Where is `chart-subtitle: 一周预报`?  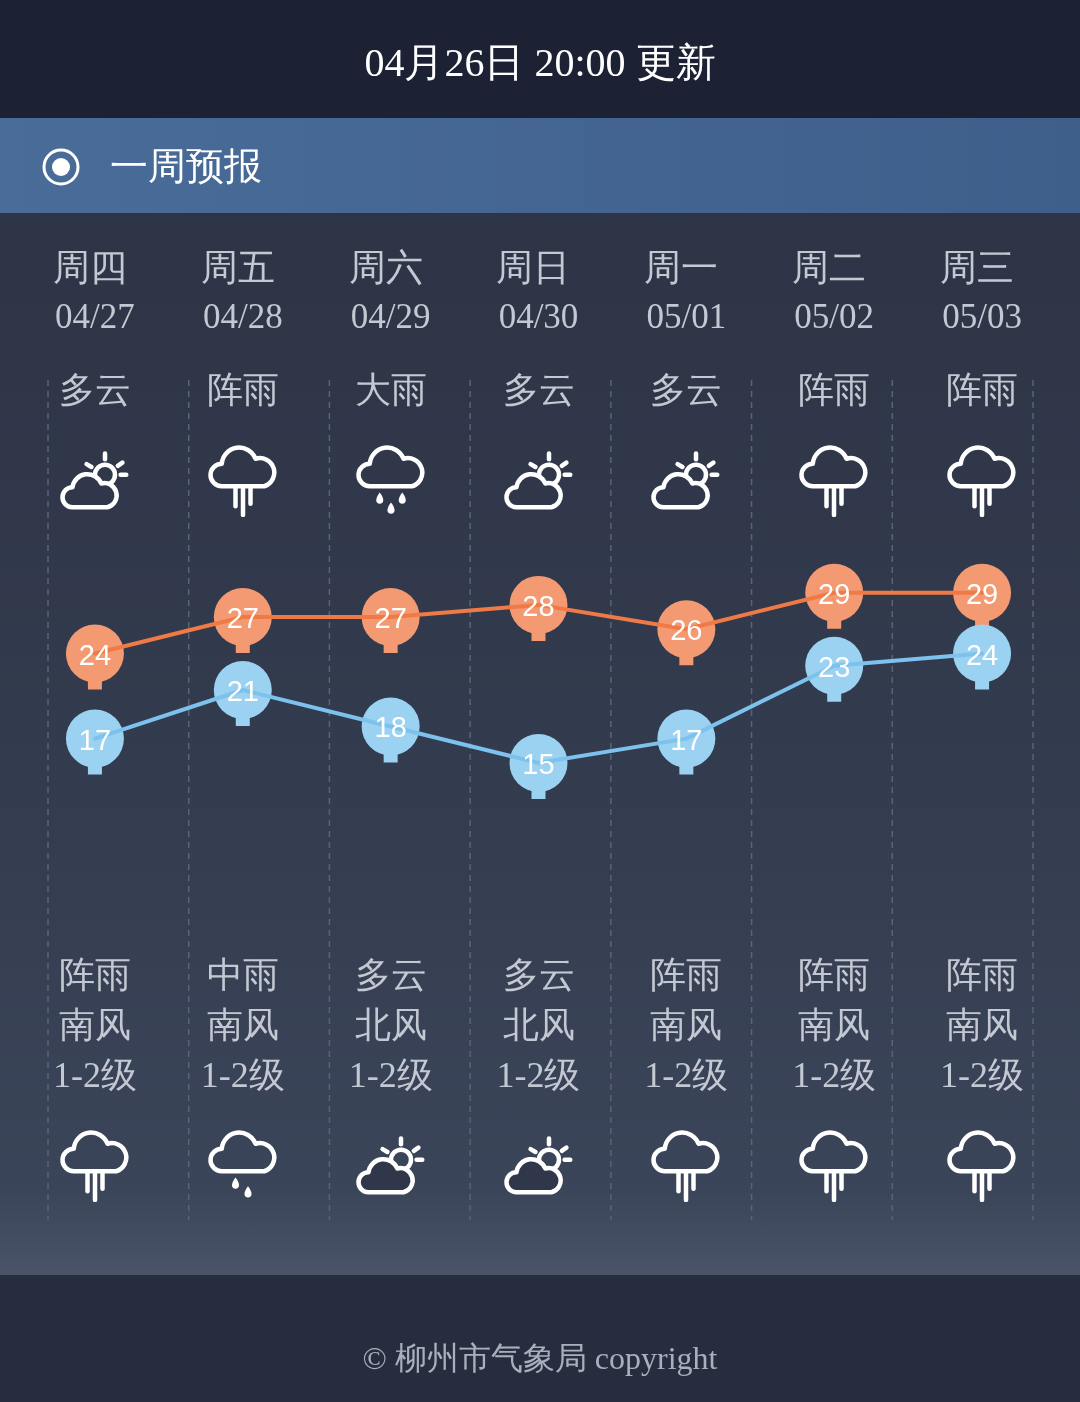 chart-subtitle: 一周预报 is located at coordinates (186, 166).